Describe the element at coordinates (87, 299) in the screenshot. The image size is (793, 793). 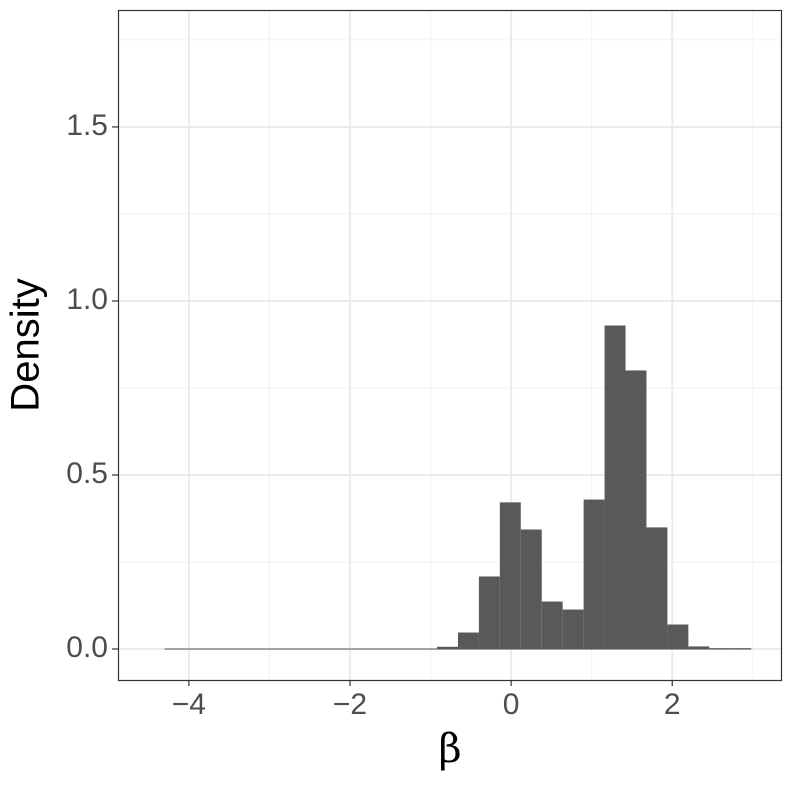
I see `y-tick-label: 1.0` at that location.